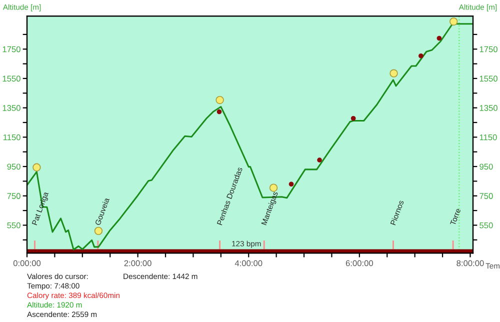 The image size is (500, 322). What do you see at coordinates (13, 196) in the screenshot?
I see `y-tick-label: 750` at bounding box center [13, 196].